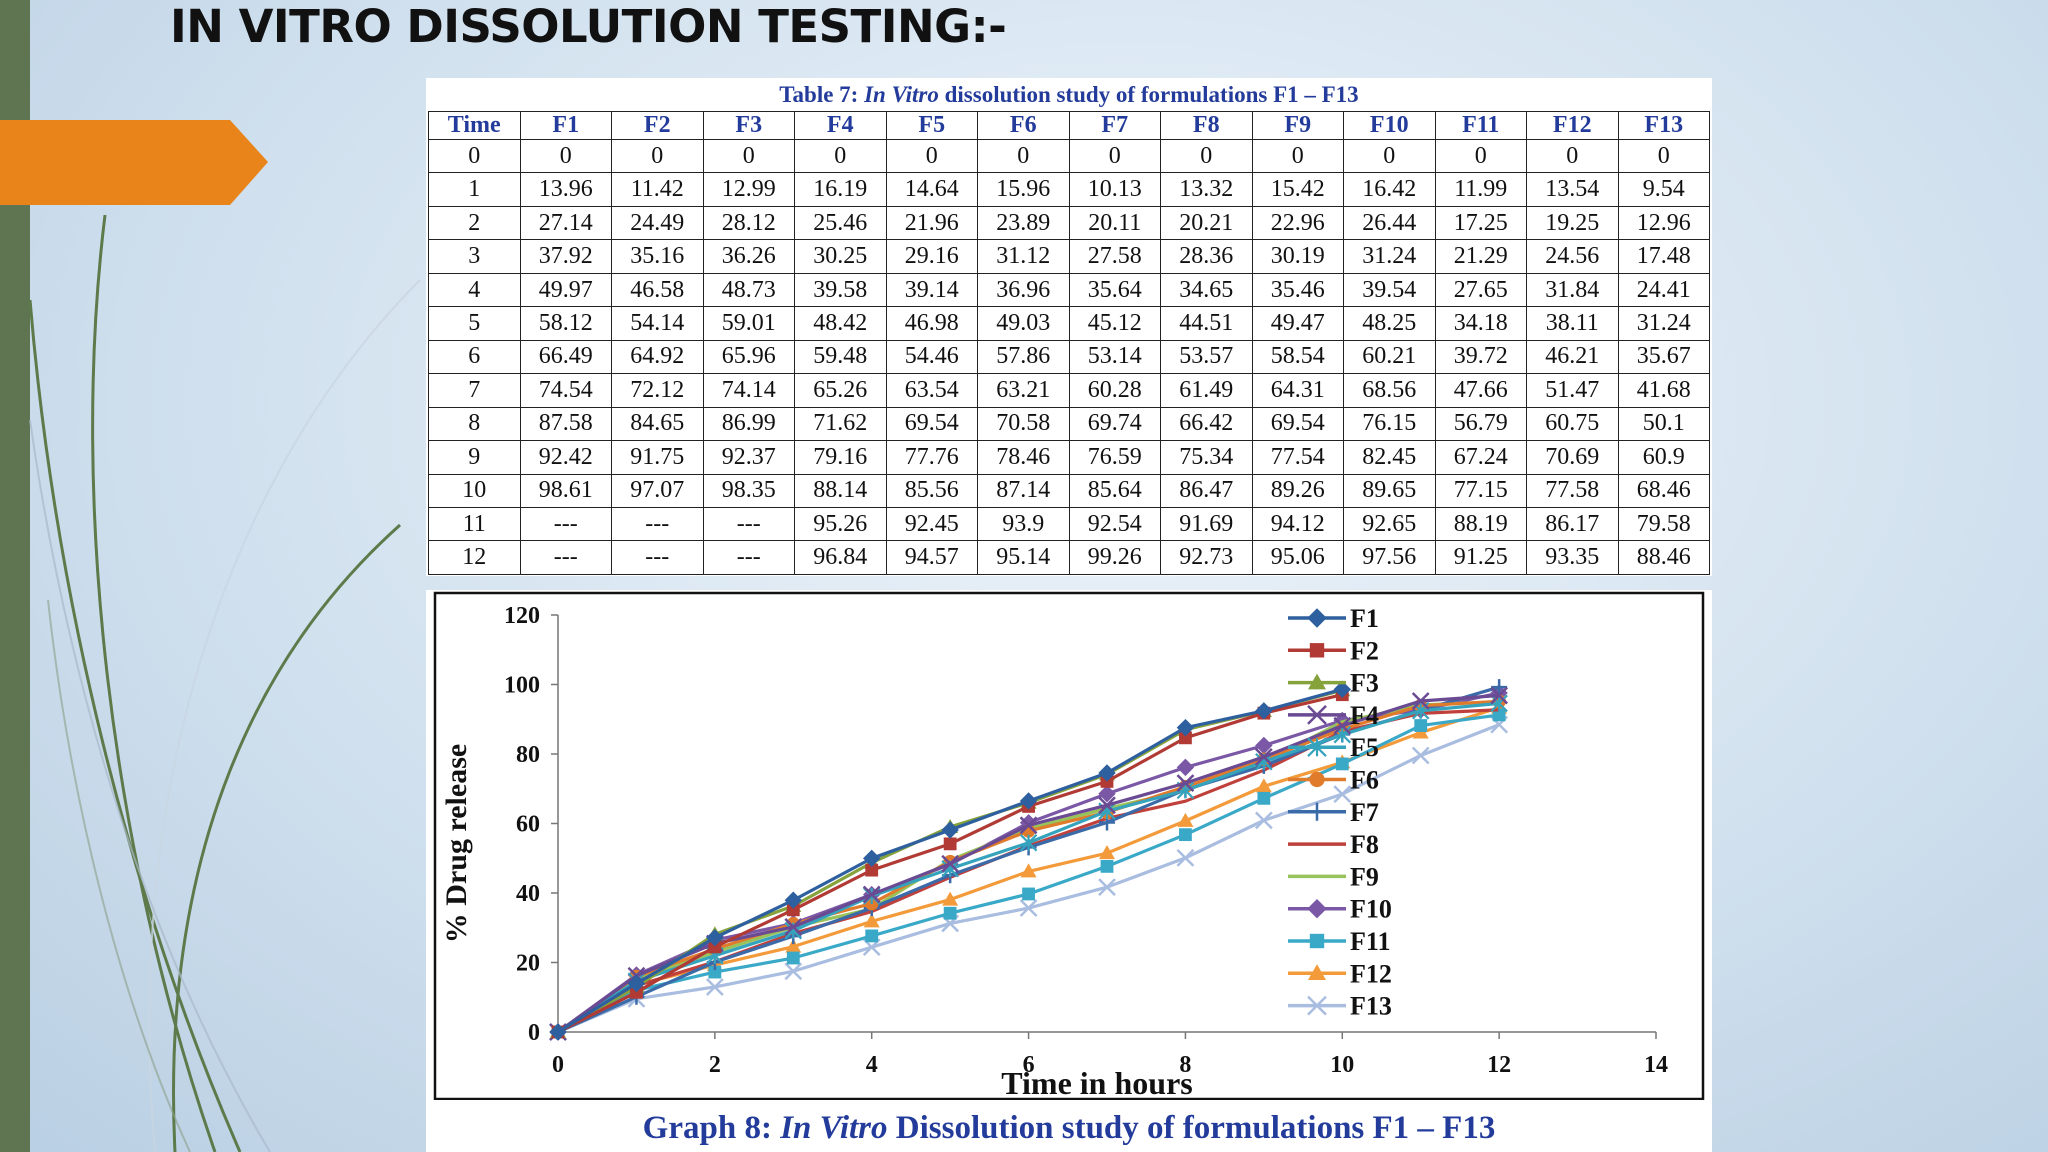 This screenshot has height=1152, width=2048. What do you see at coordinates (522, 686) in the screenshot?
I see `y-tick-label: 100` at bounding box center [522, 686].